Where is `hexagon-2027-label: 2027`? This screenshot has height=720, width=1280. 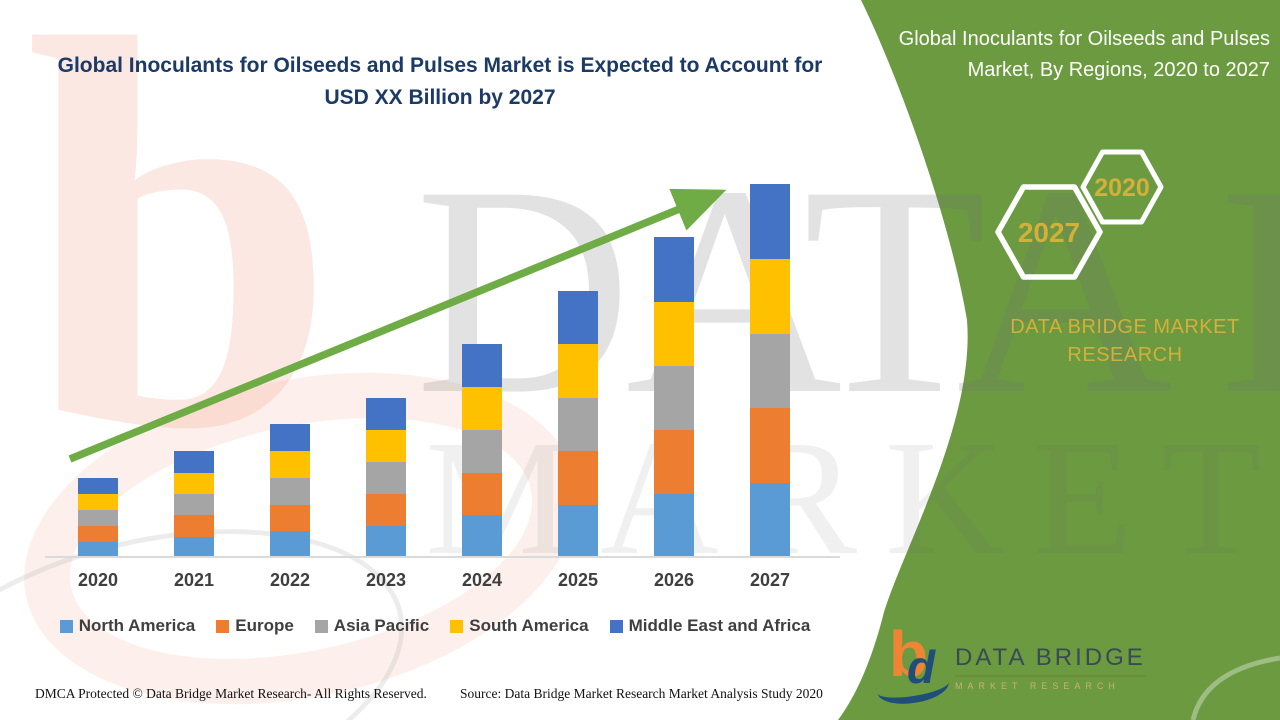 hexagon-2027-label: 2027 is located at coordinates (1049, 232).